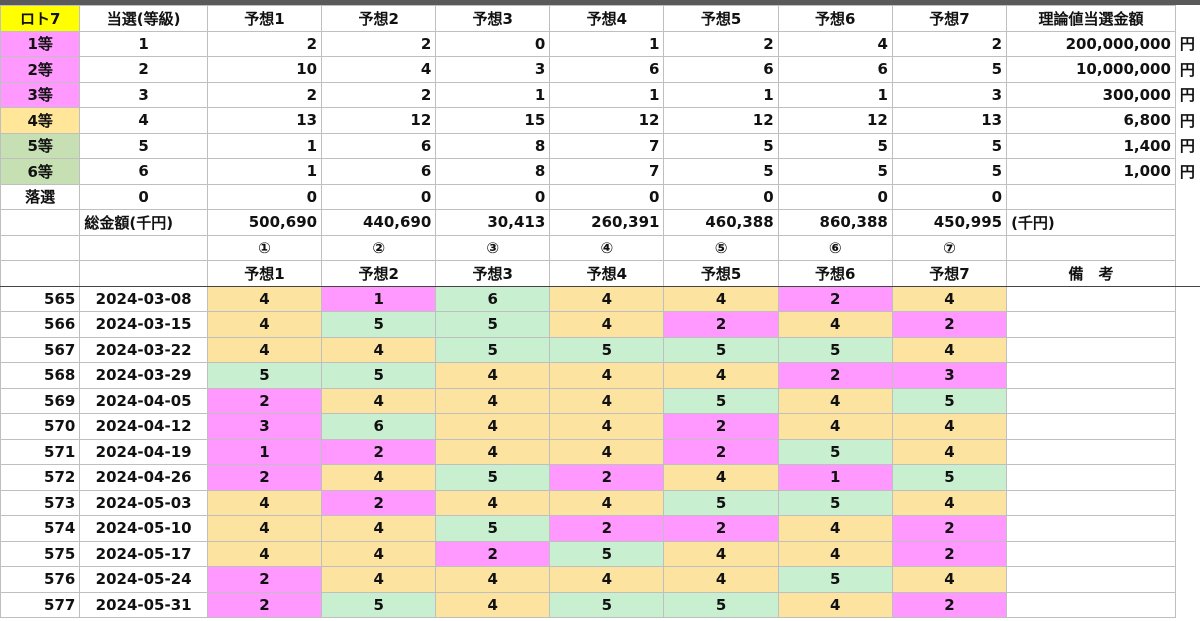  I want to click on theory-amount, so click(1091, 196).